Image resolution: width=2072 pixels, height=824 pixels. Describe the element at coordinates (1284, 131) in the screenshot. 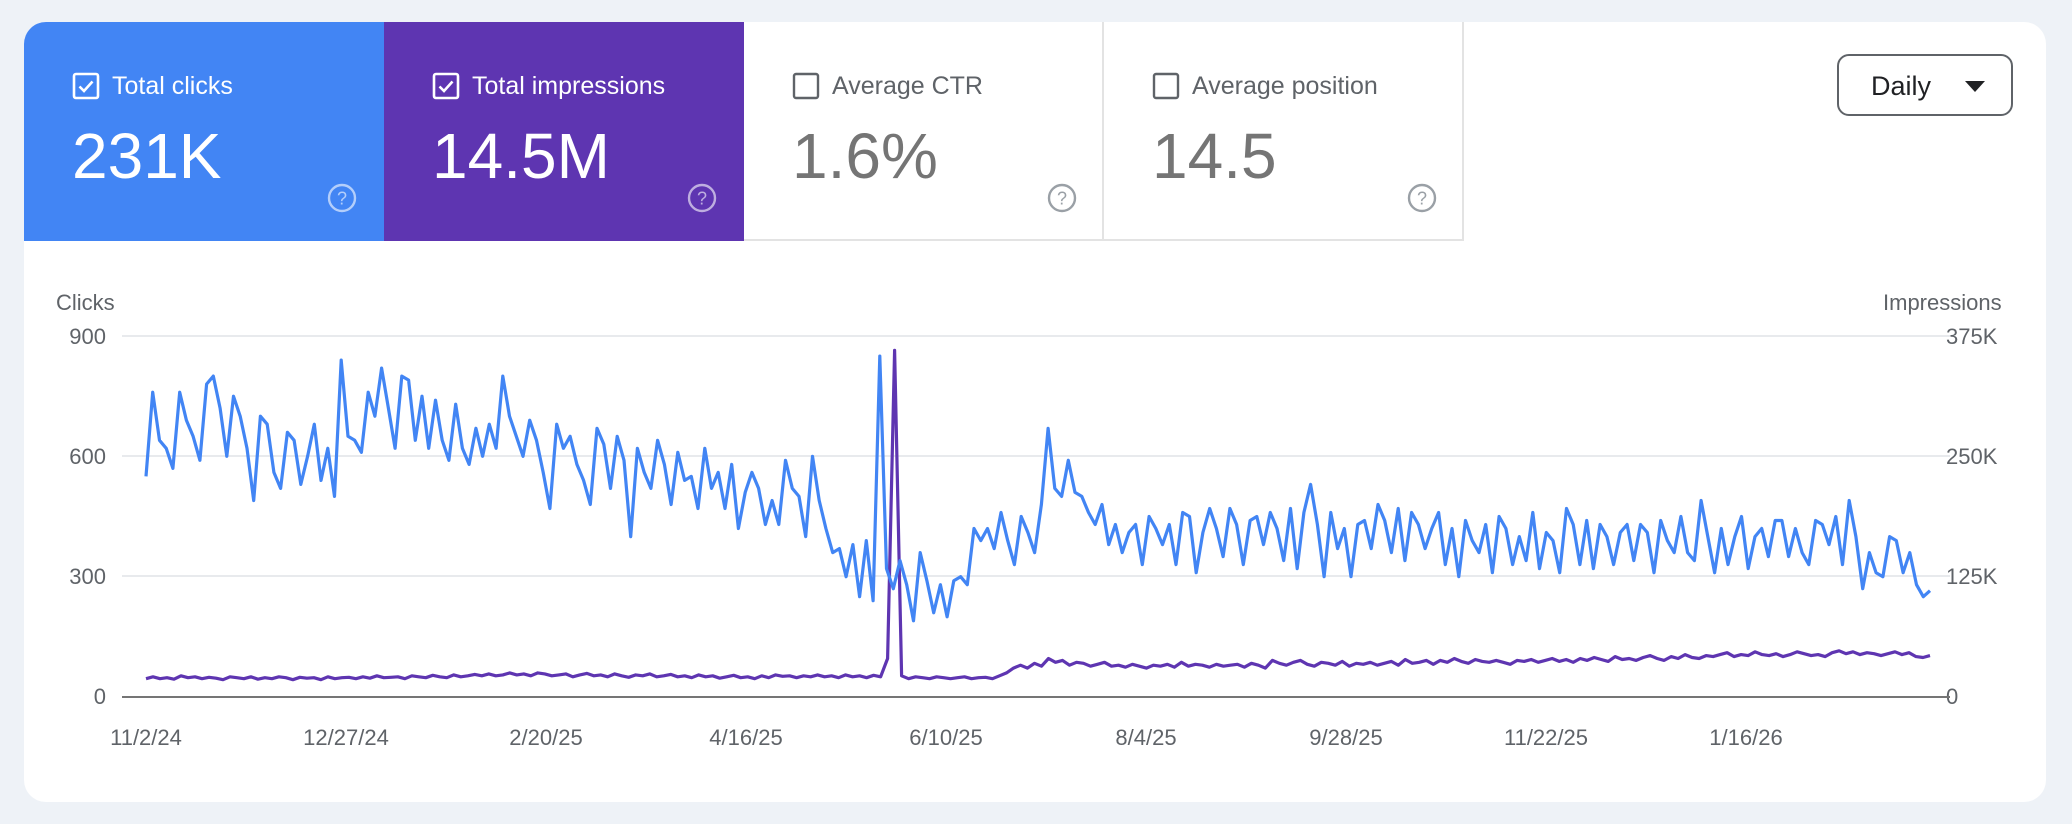

I see `metric-tile-average-position: Average position 14.5 ?` at that location.